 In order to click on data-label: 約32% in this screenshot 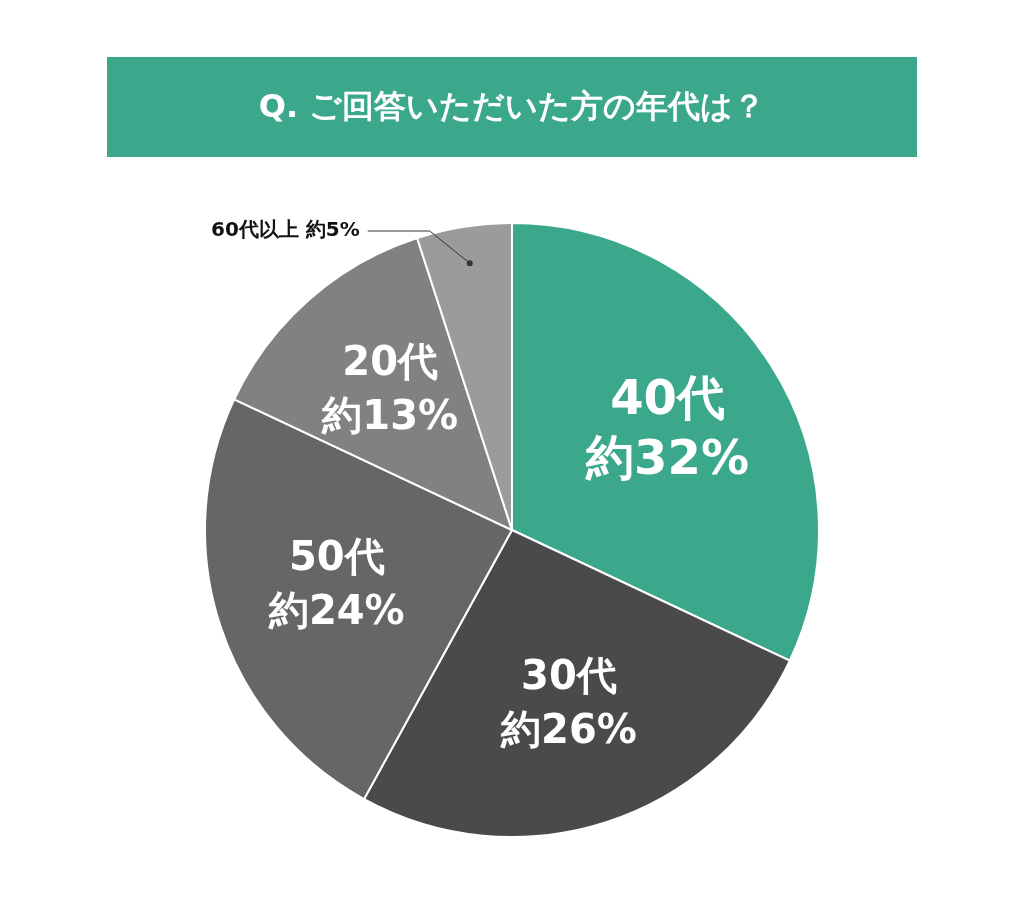, I will do `click(667, 456)`.